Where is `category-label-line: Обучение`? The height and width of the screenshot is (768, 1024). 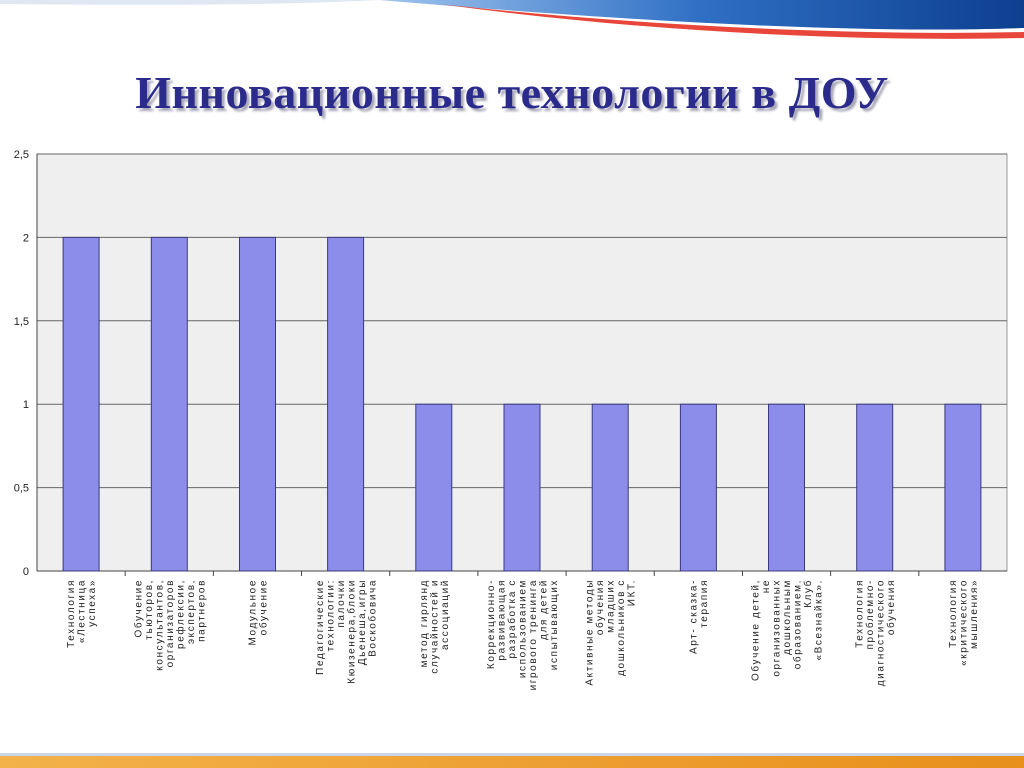 category-label-line: Обучение is located at coordinates (138, 608).